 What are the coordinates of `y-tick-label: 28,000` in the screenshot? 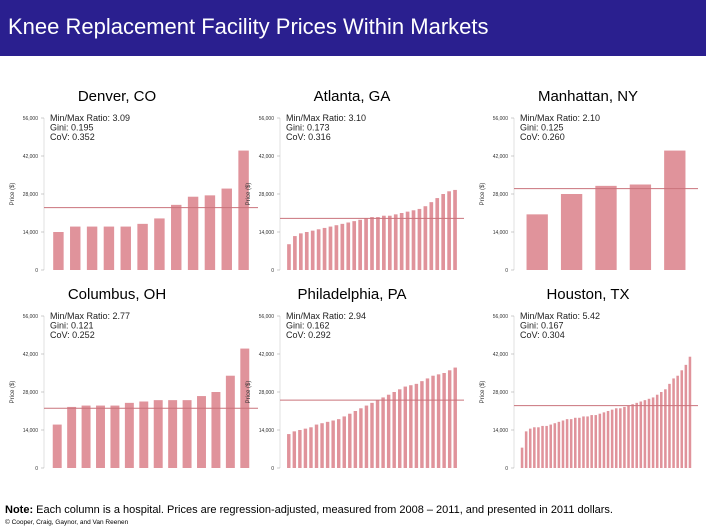 It's located at (501, 393).